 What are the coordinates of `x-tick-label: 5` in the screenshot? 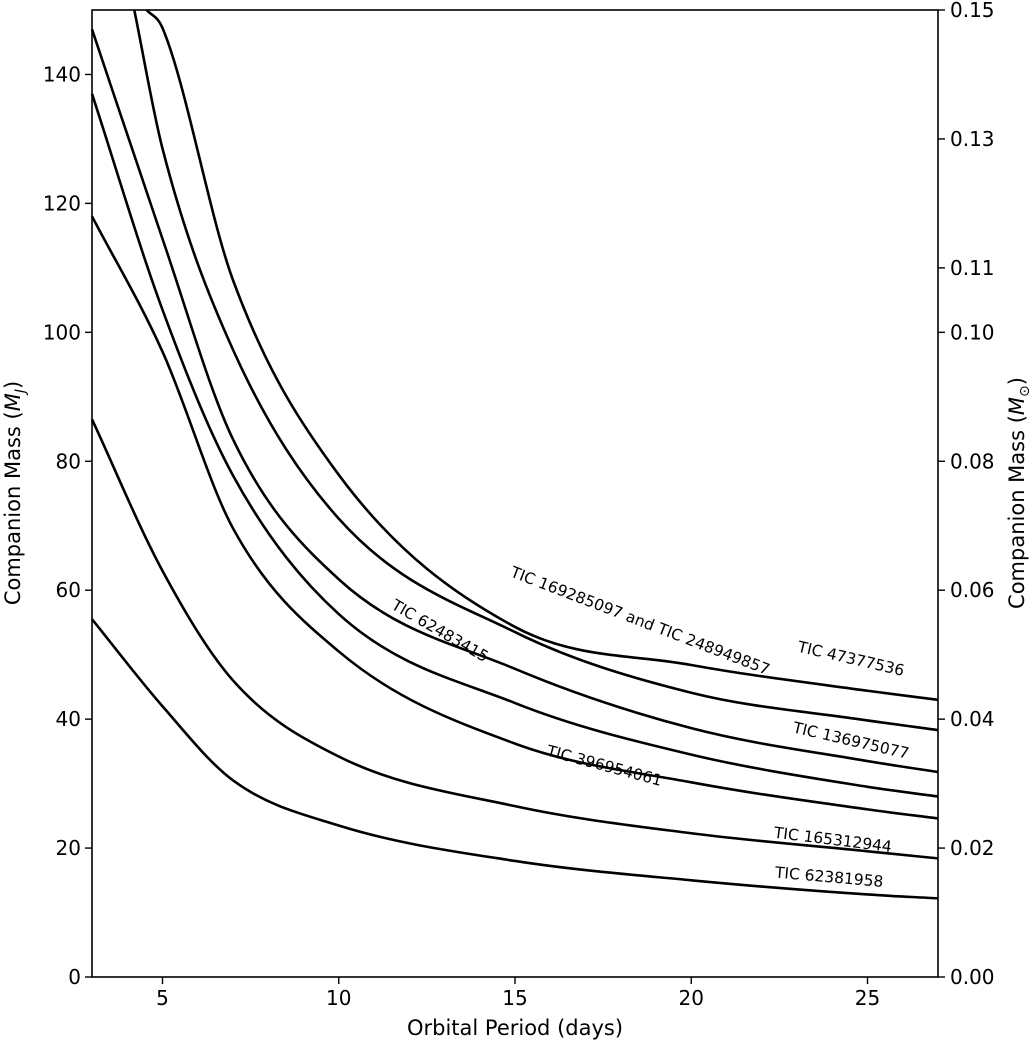 It's located at (162, 998).